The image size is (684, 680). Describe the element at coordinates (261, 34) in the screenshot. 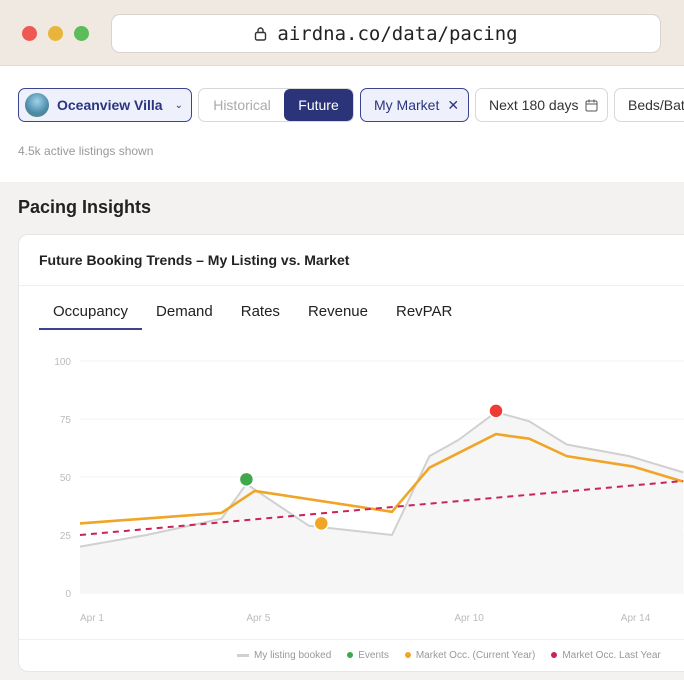

I see `lock-icon` at that location.